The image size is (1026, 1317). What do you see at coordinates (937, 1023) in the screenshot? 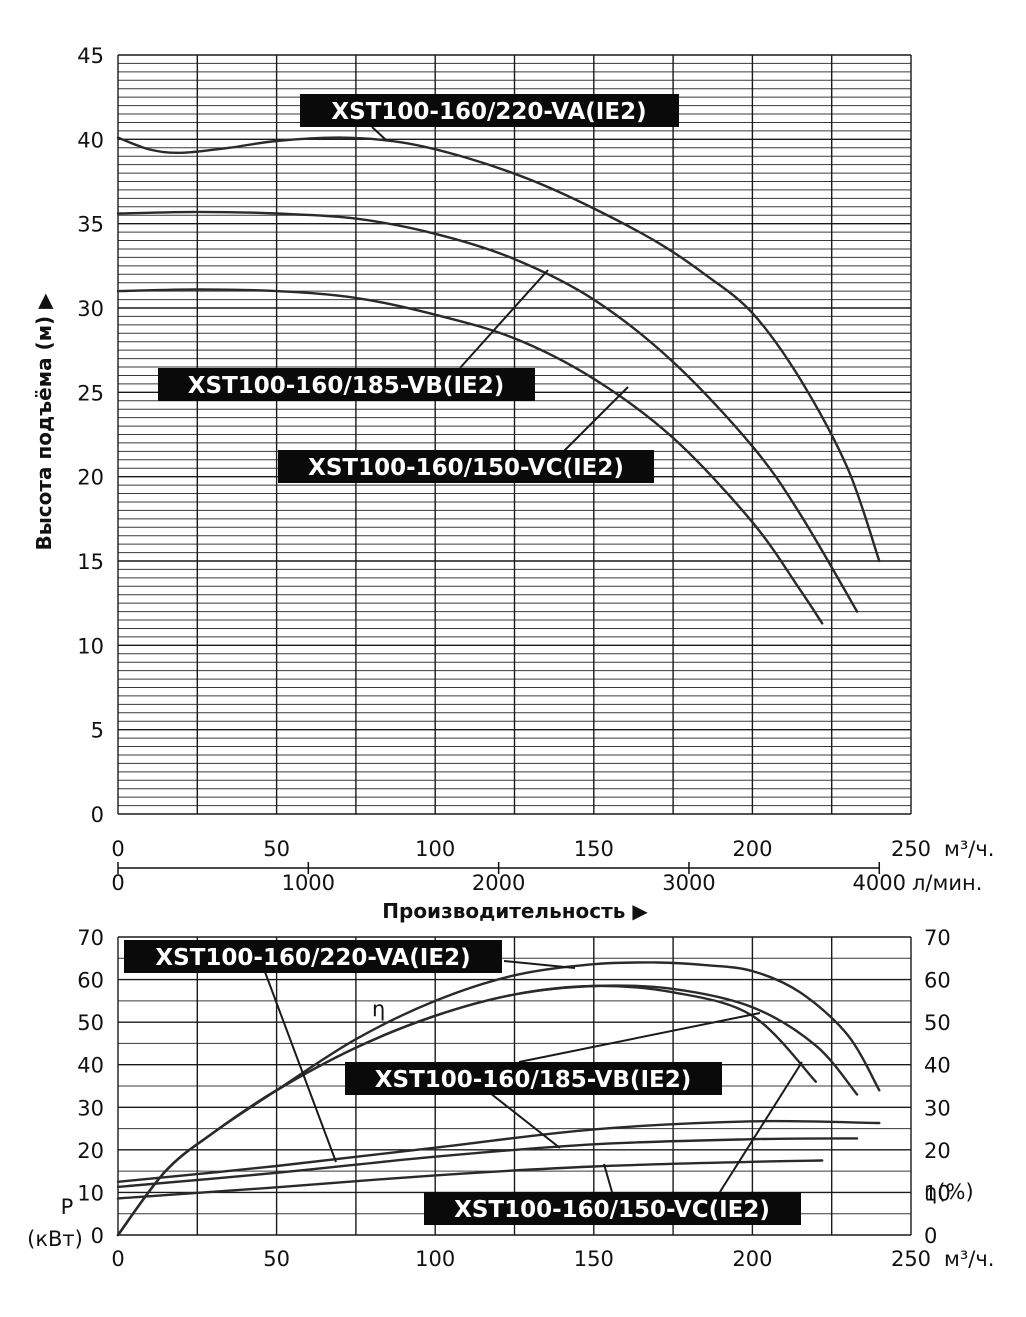
I see `eta-y-tick: 50` at bounding box center [937, 1023].